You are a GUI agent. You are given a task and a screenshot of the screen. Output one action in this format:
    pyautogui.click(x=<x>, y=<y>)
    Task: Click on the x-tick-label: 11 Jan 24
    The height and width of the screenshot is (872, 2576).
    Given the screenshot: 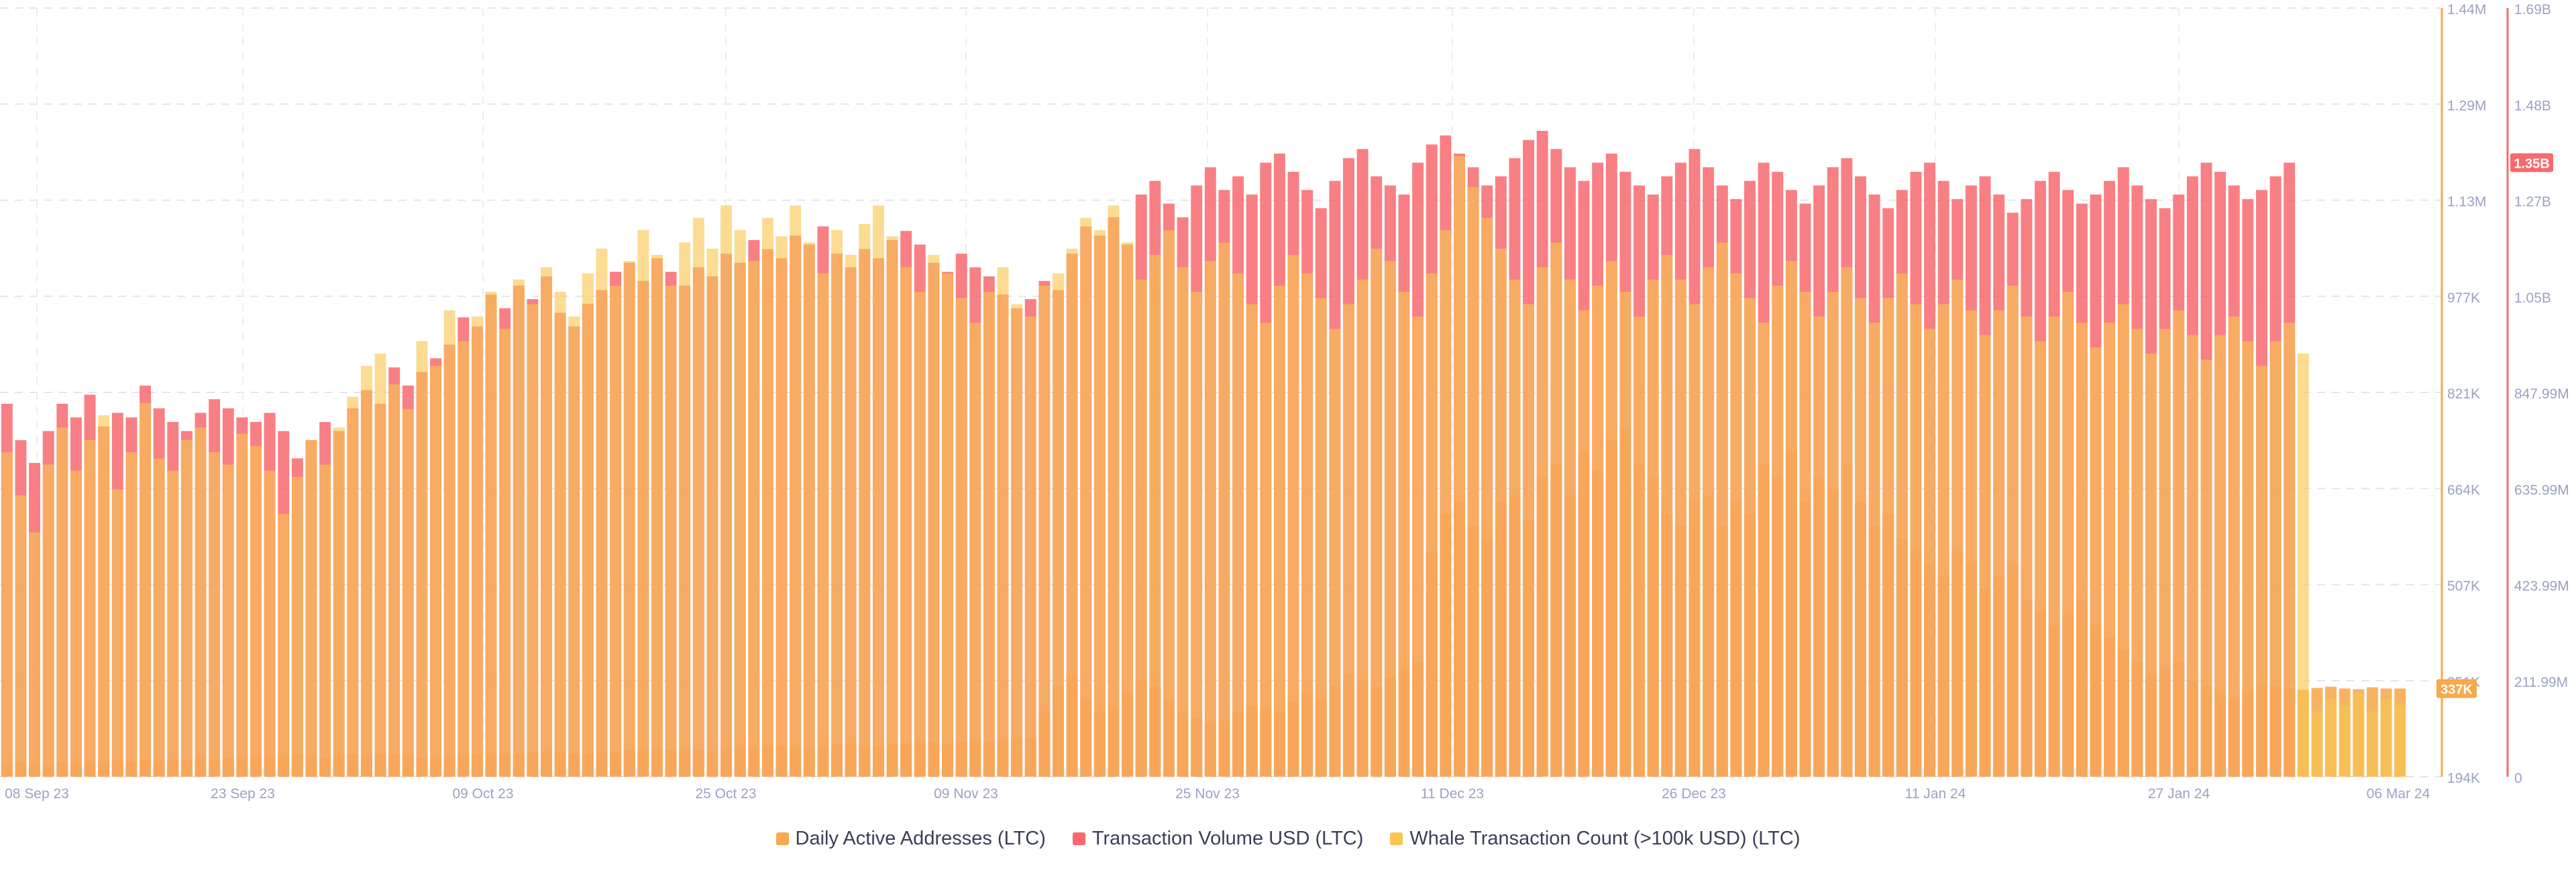 What is the action you would take?
    pyautogui.click(x=1935, y=794)
    